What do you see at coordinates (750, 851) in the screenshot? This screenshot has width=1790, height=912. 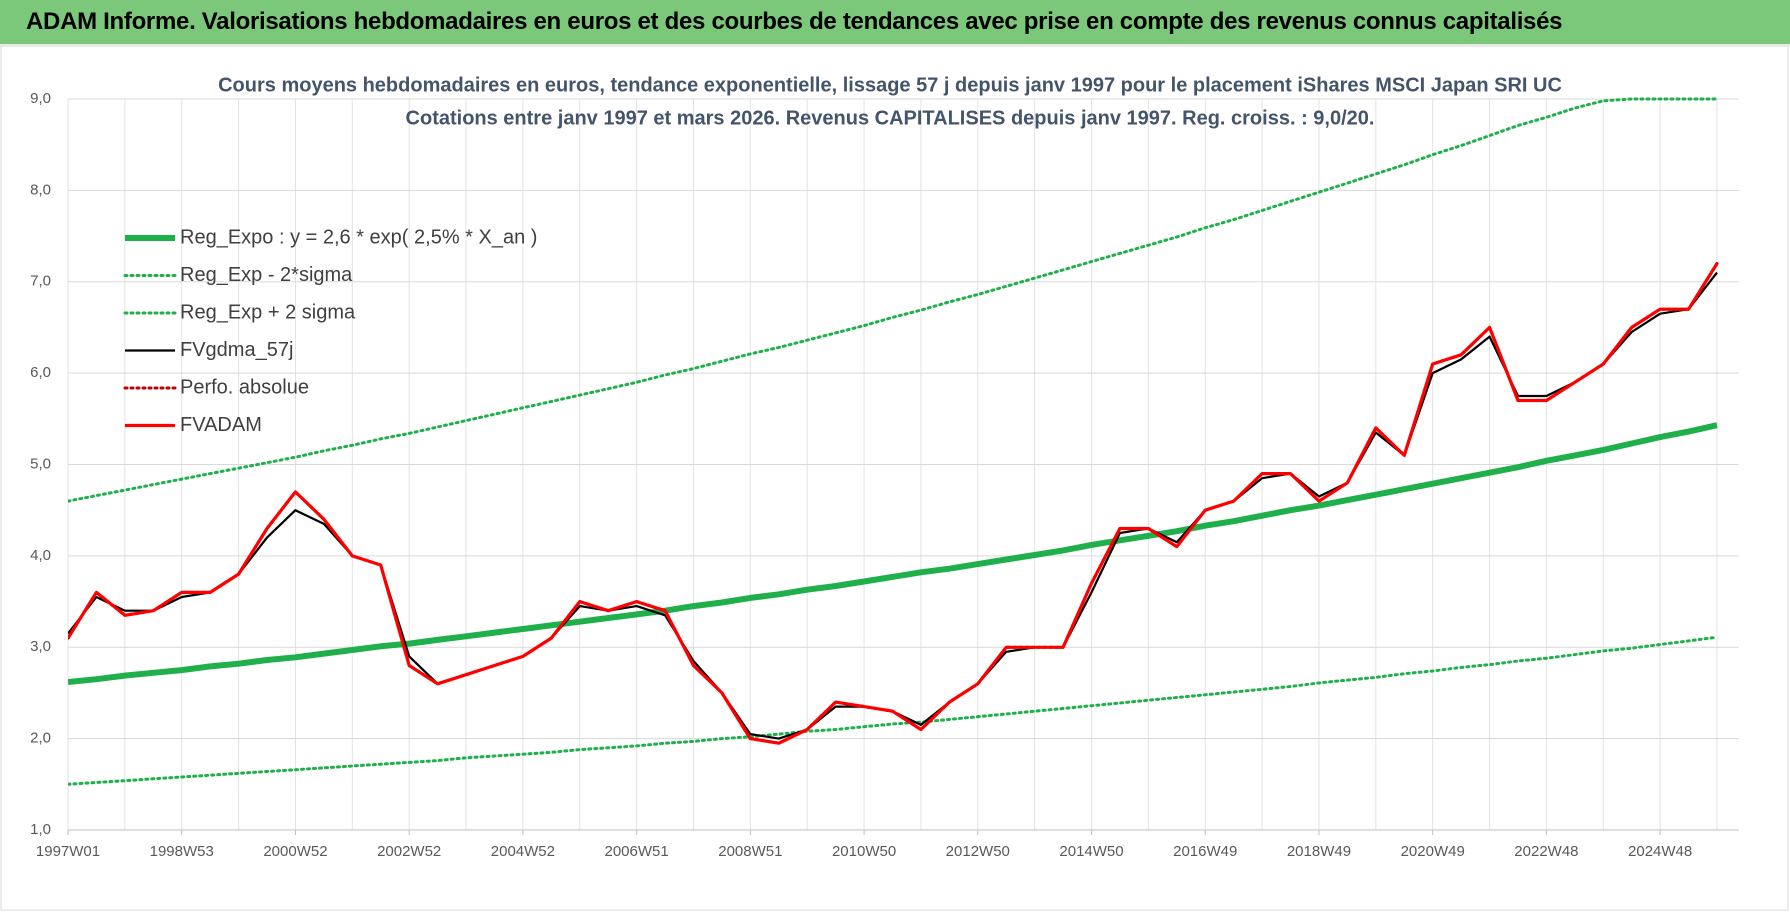 I see `x-tick-label: 2008W51` at bounding box center [750, 851].